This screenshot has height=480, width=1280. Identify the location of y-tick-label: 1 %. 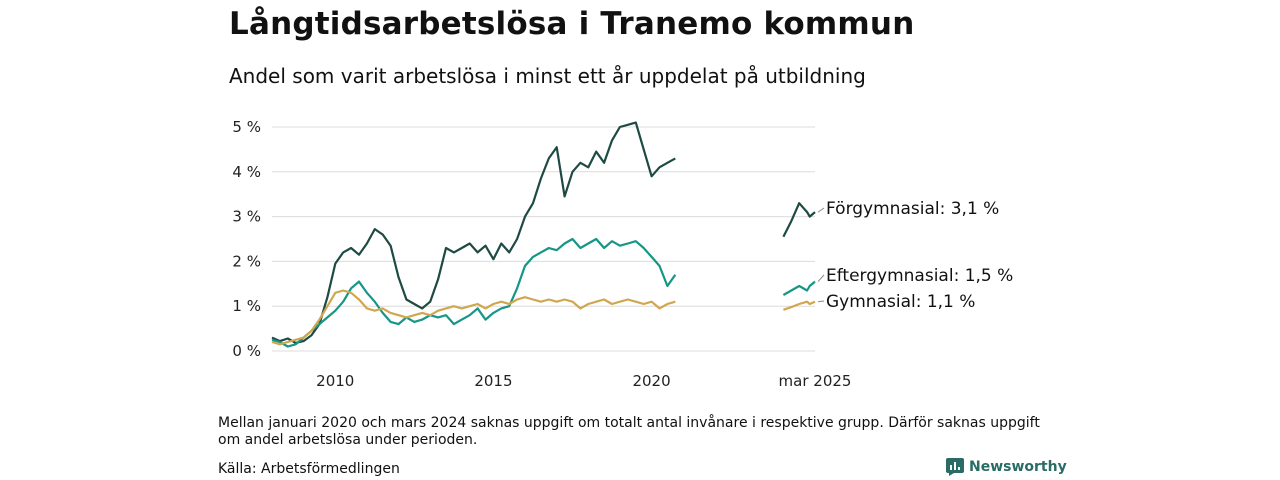
(246, 306).